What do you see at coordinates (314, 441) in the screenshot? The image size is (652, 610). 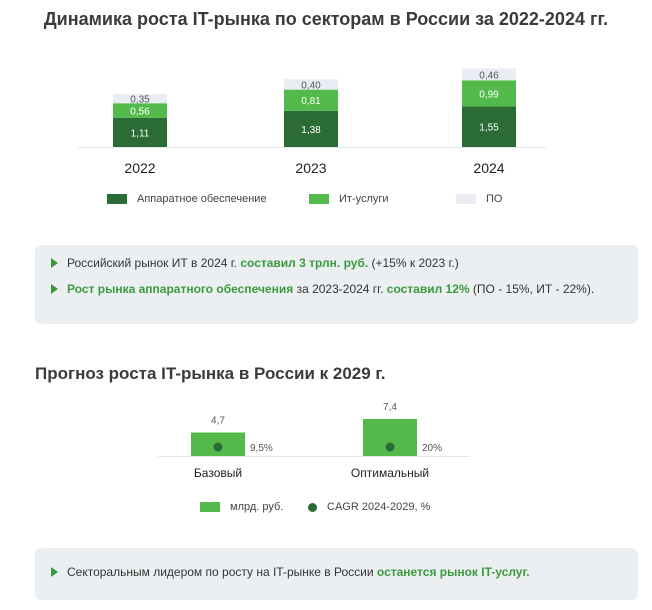 I see `forecast-bar-chart: 4,7 9,5% Базовый 7,4 20% Оптимальный` at bounding box center [314, 441].